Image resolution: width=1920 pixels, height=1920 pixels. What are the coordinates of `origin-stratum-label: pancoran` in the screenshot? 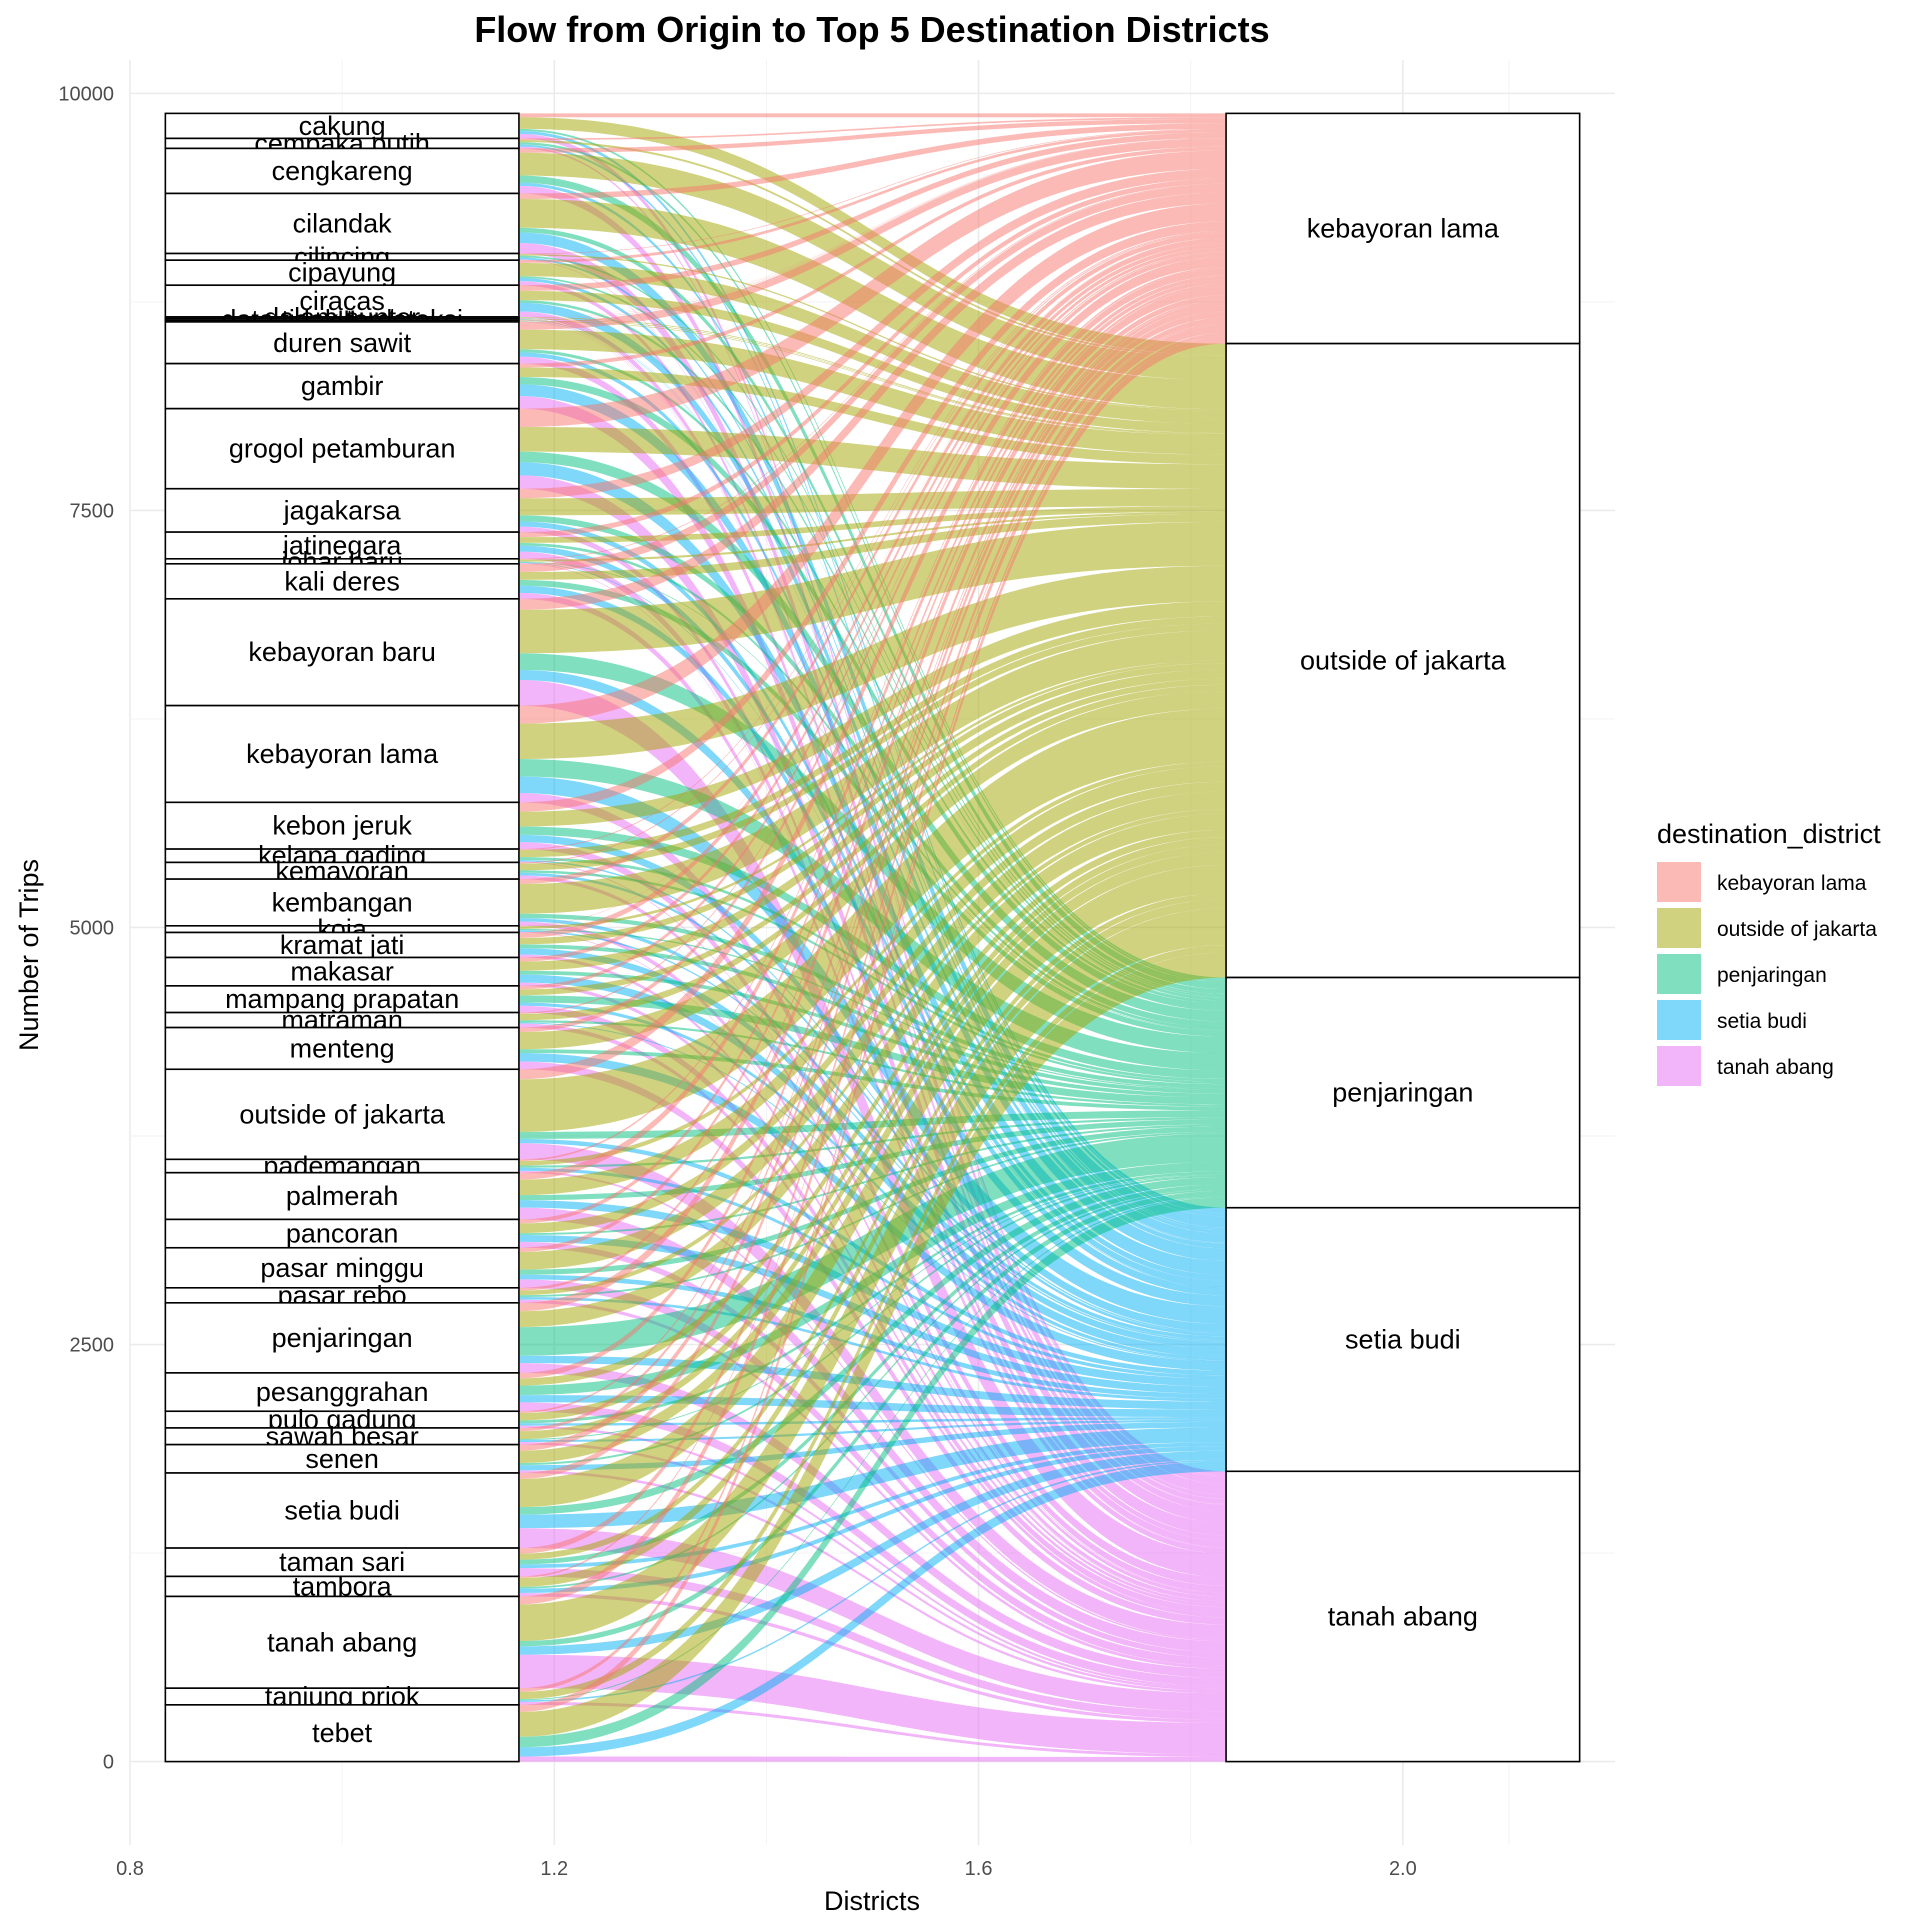 It's located at (342, 1234).